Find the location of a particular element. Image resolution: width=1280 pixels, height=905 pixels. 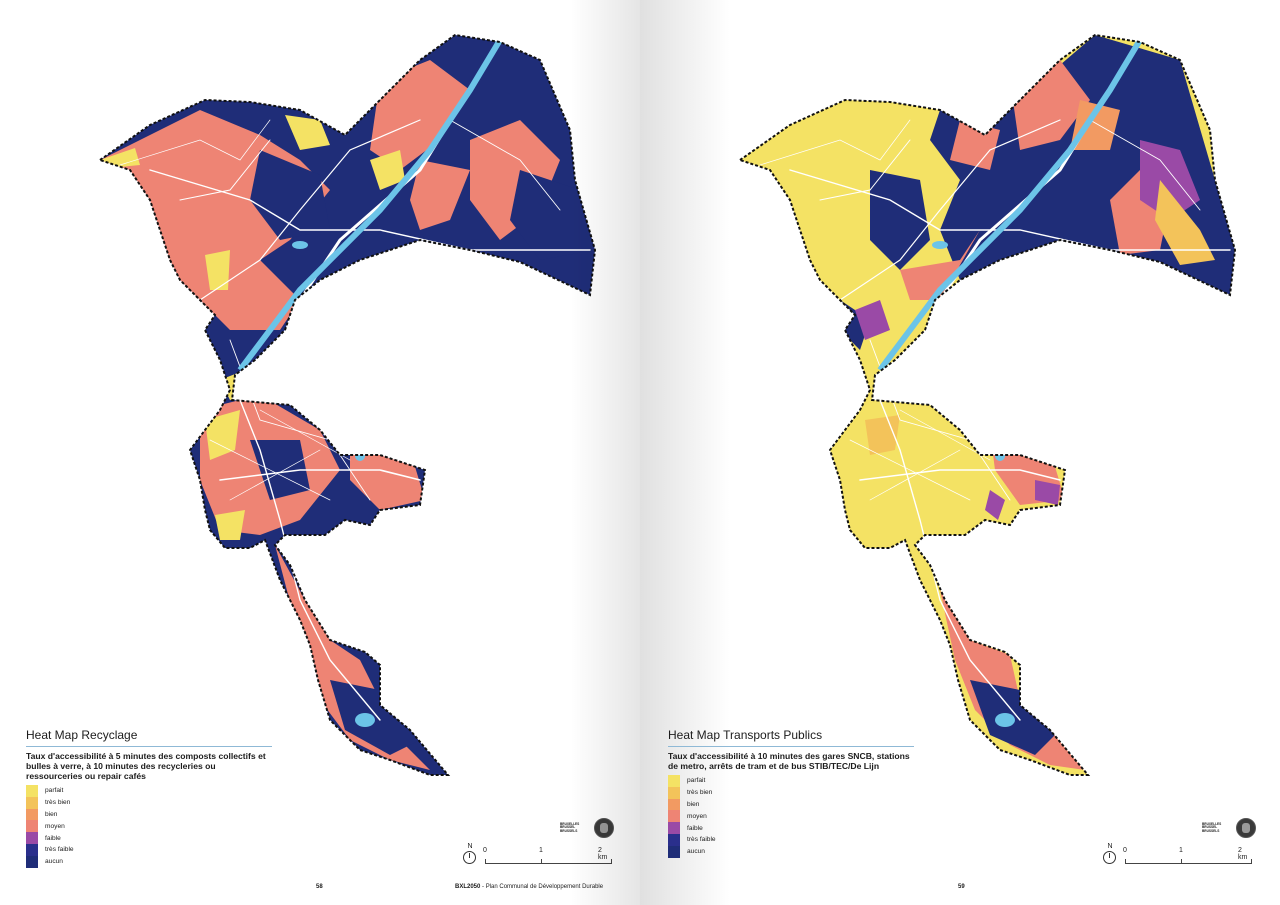

publication-name: BXL2050 is located at coordinates (468, 887).